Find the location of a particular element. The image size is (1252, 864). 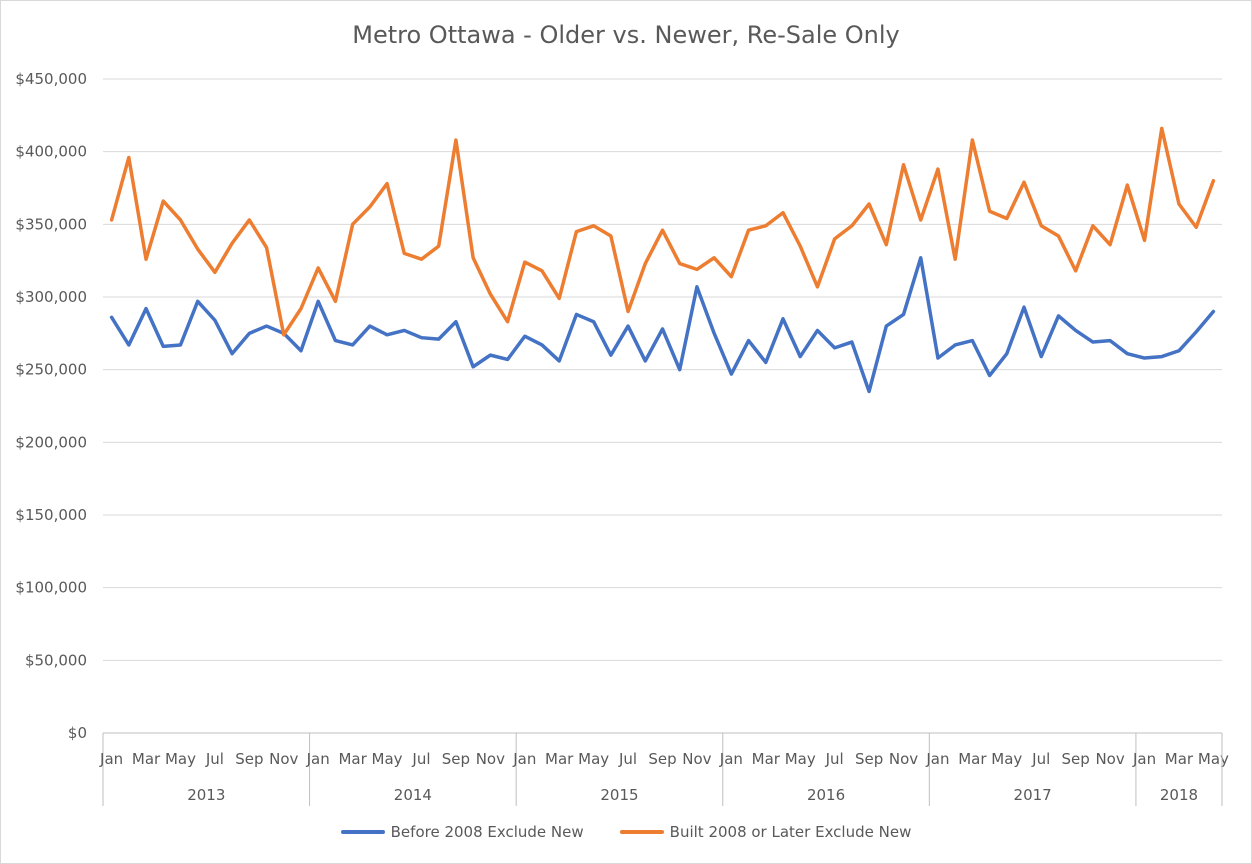

legend-label-built-2008-or-later: Built 2008 or Later Exclude New is located at coordinates (790, 832).